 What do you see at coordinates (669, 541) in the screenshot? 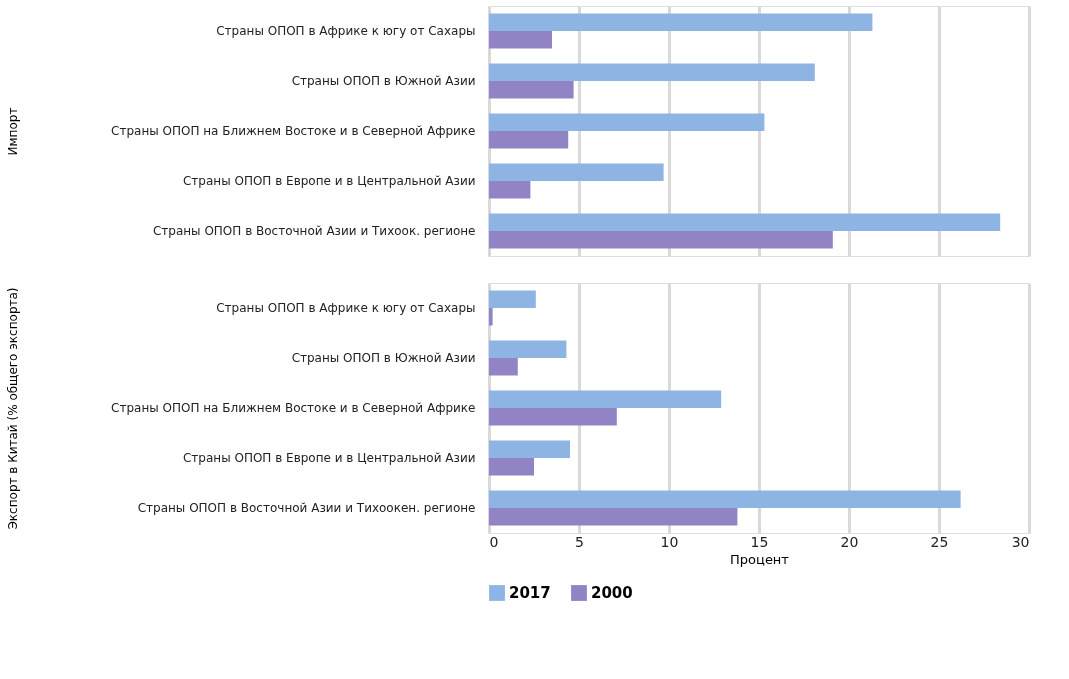
I see `x-tick-label: 10` at bounding box center [669, 541].